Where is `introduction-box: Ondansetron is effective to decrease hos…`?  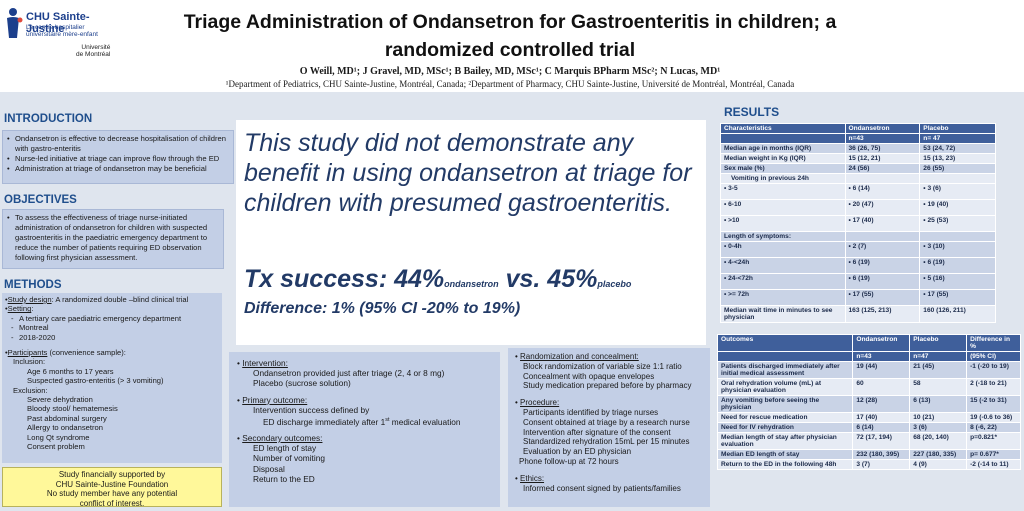 introduction-box: Ondansetron is effective to decrease hos… is located at coordinates (118, 157).